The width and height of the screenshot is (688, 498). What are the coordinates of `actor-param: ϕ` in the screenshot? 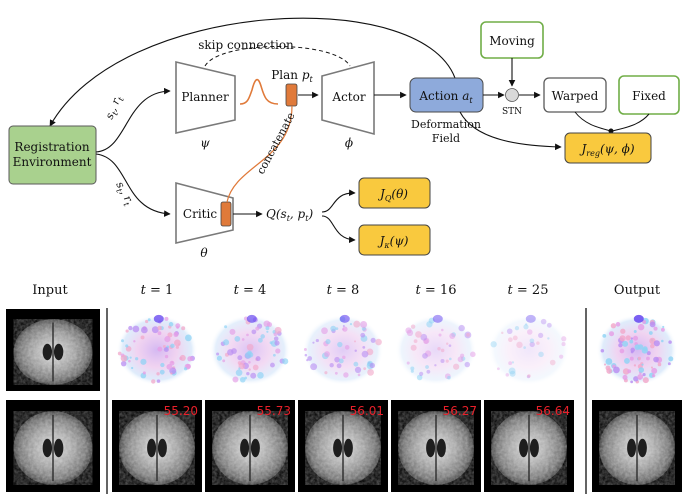 It's located at (349, 143).